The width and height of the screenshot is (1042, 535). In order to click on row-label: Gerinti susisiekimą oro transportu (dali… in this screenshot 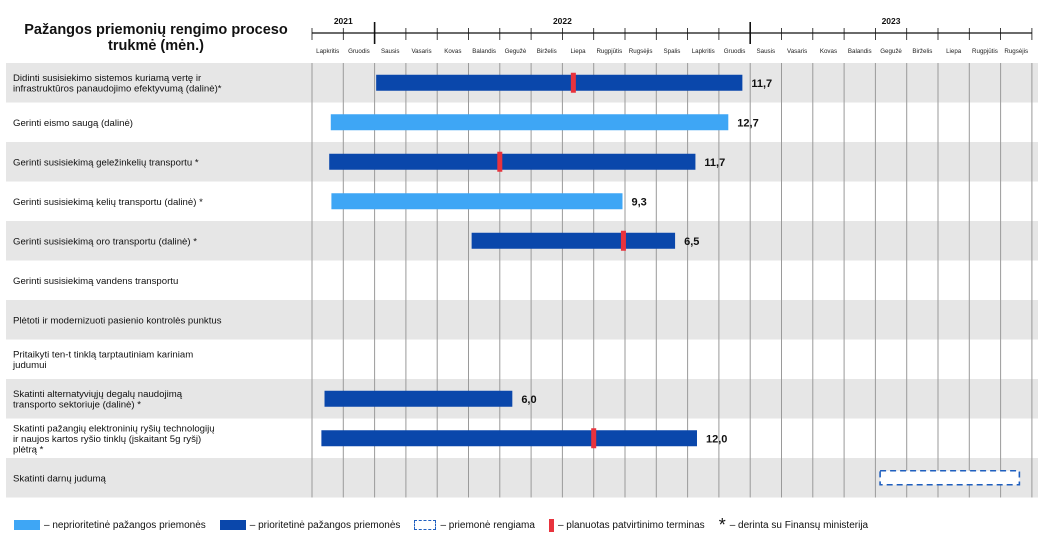, I will do `click(105, 241)`.